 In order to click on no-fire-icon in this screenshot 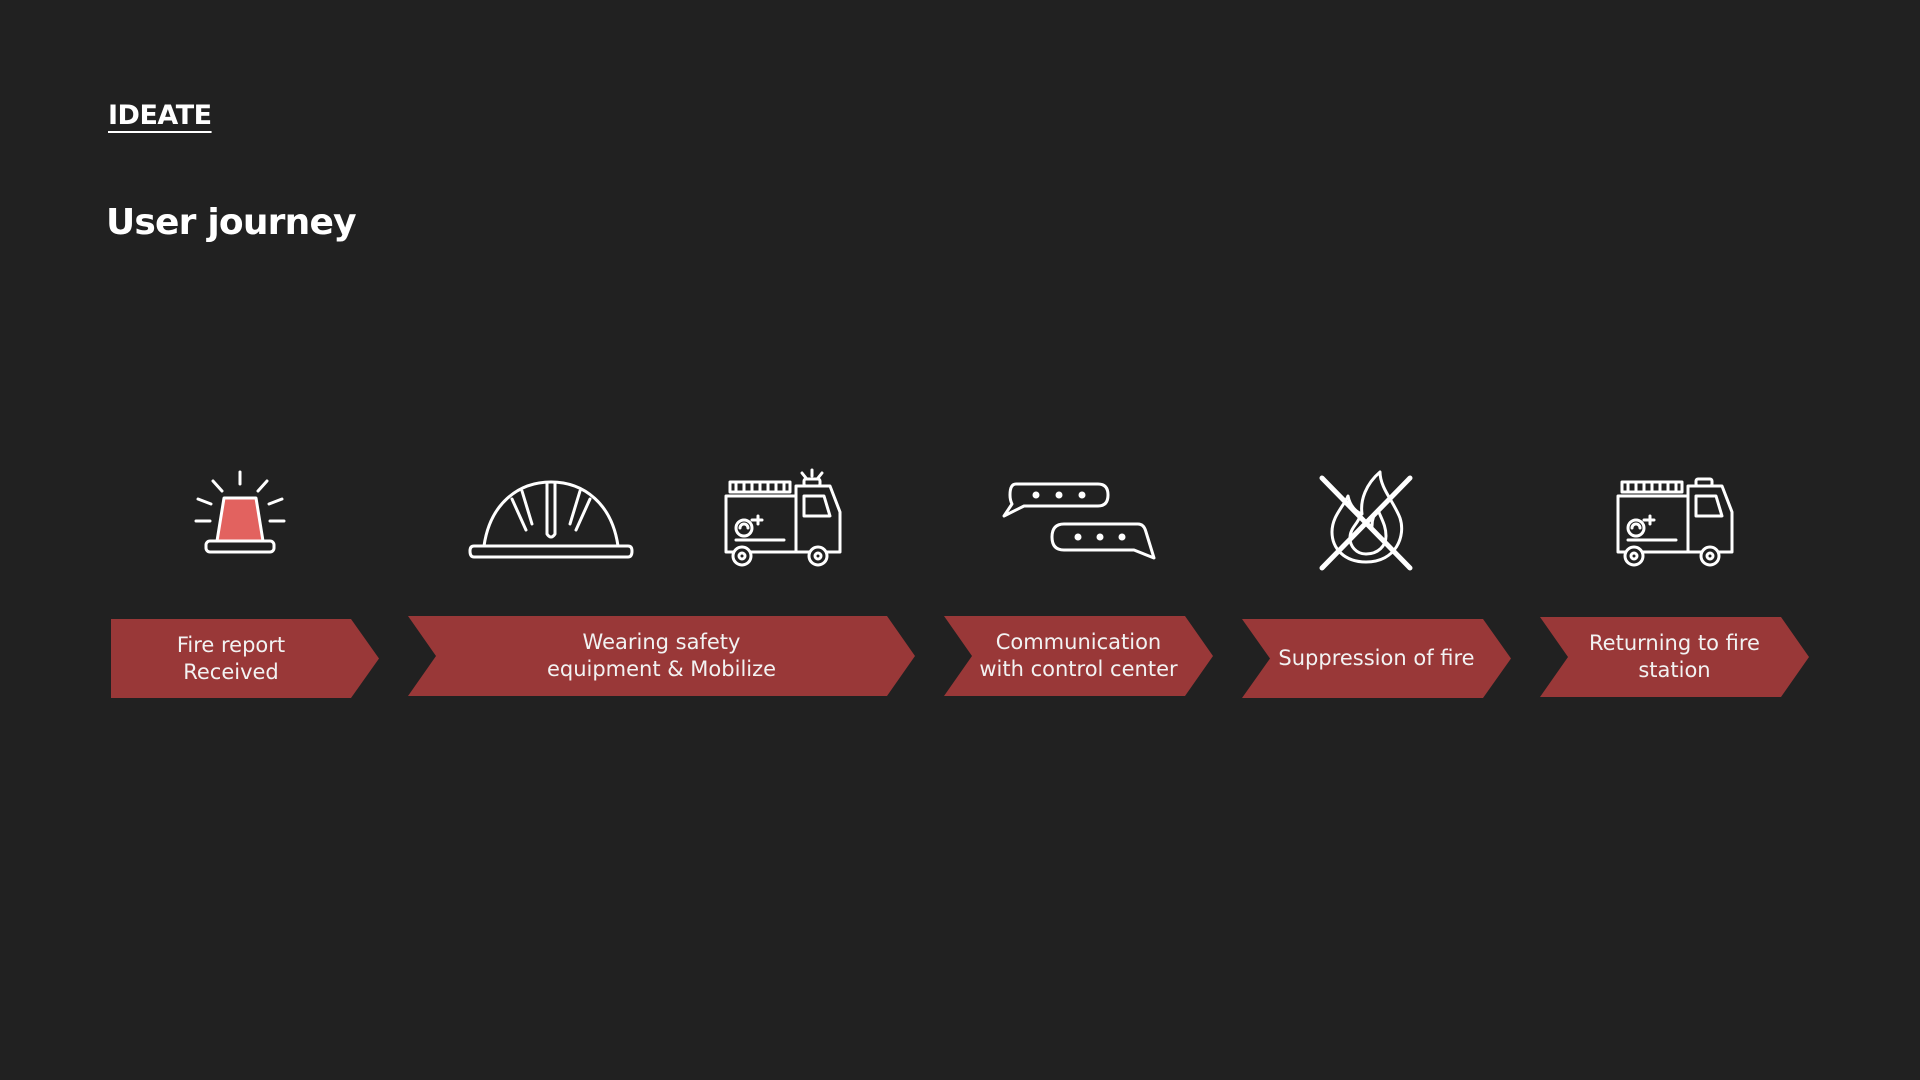, I will do `click(1366, 519)`.